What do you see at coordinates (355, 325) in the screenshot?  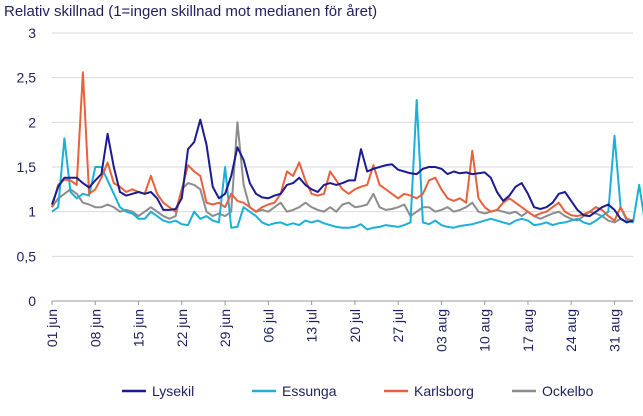 I see `x-tick-label: 20 jul` at bounding box center [355, 325].